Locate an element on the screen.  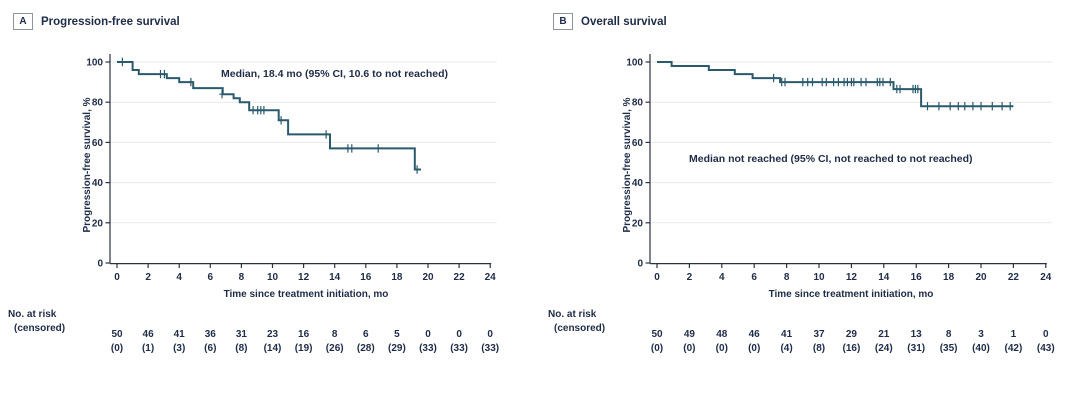
panel-b-header: B Overall survival is located at coordinates (610, 21).